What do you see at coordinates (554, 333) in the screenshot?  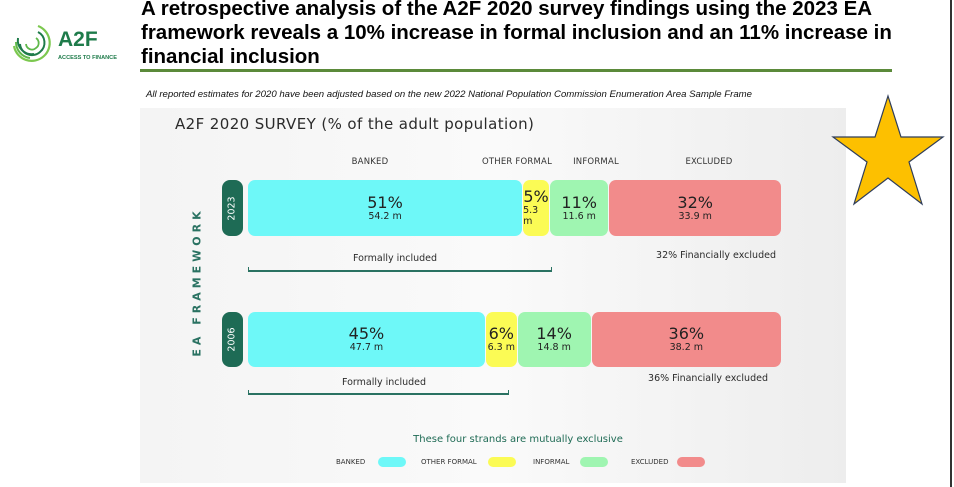 I see `bar-percent-label: 14%` at bounding box center [554, 333].